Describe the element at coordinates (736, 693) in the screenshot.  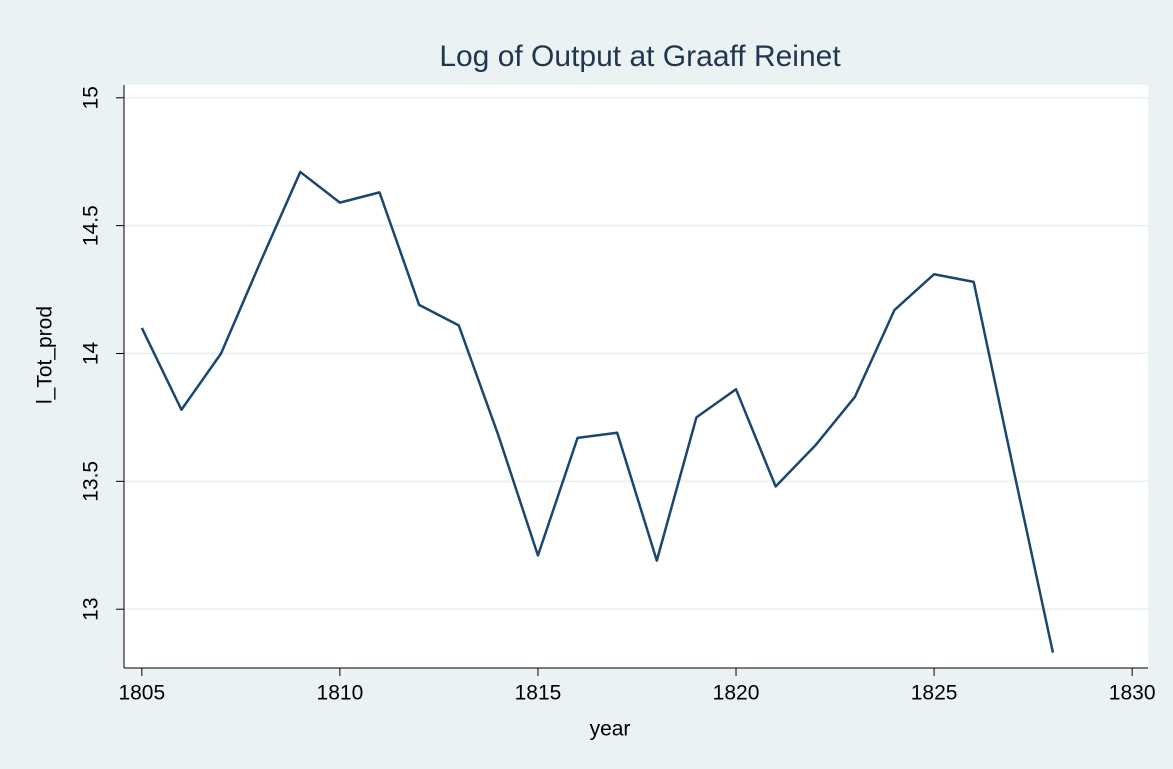
I see `x-tick-label: 1820` at that location.